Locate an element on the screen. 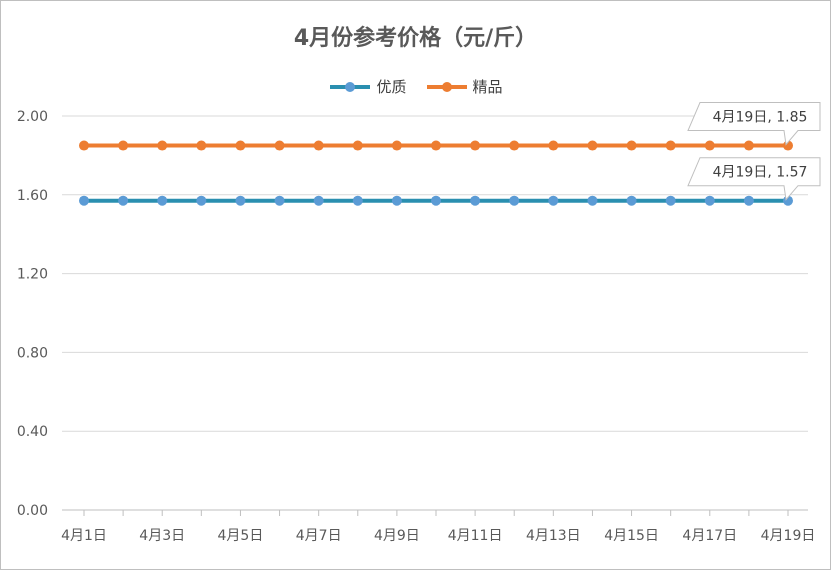  chart-legend: 优质 精品 is located at coordinates (415, 86).